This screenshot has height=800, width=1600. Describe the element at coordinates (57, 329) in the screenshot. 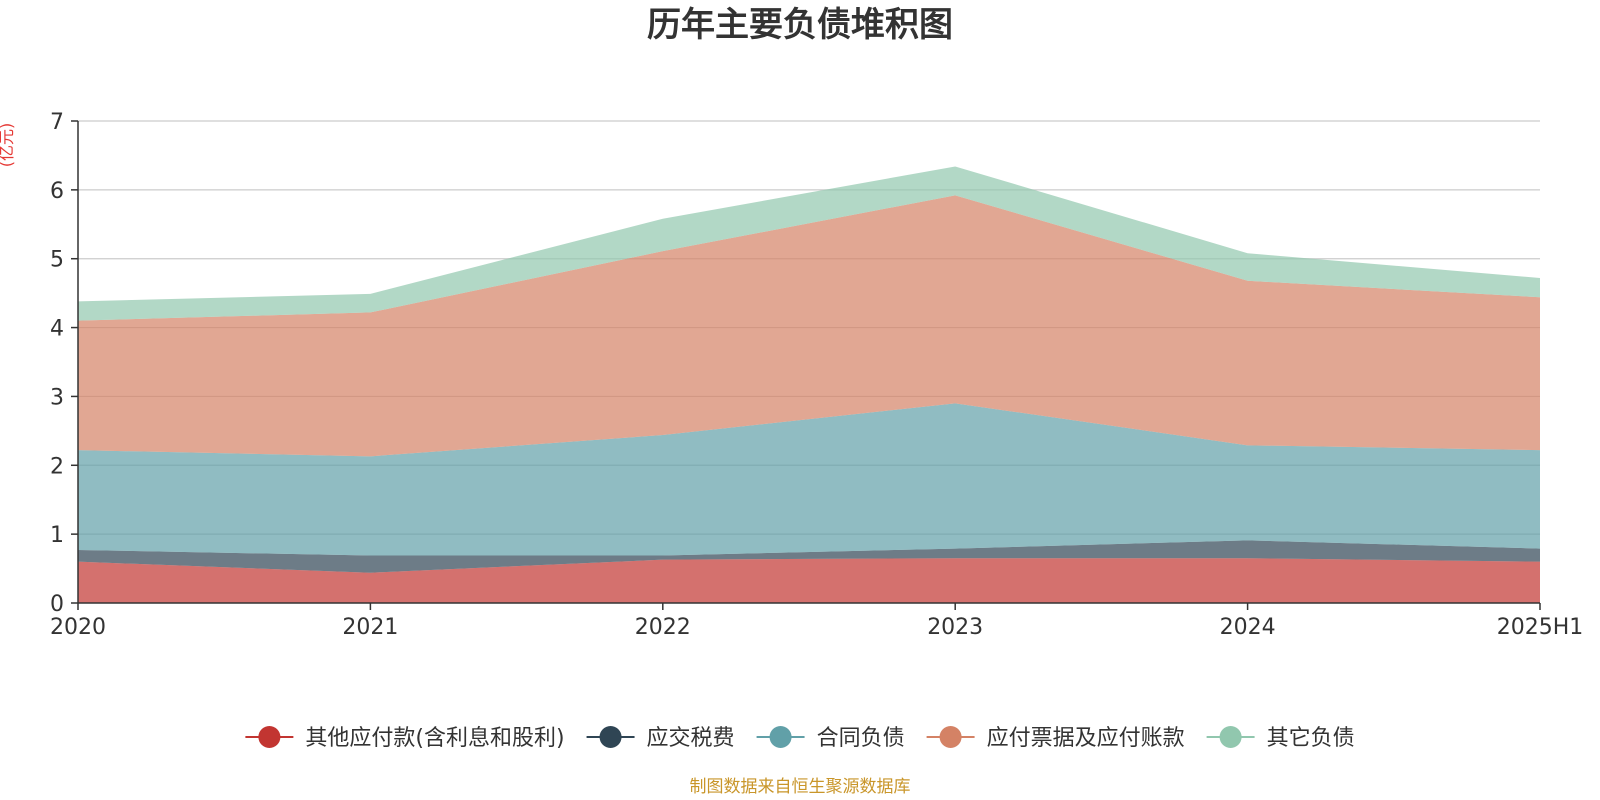

I see `y-tick-label-4: 4` at that location.